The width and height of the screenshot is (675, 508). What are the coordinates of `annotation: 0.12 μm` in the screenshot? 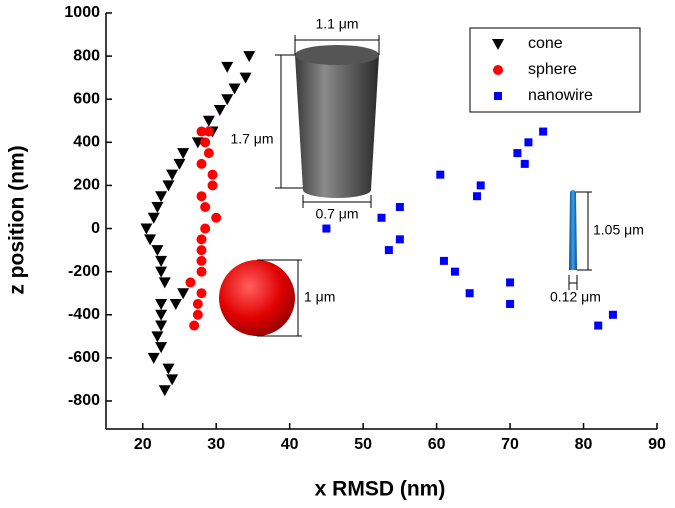 It's located at (575, 297).